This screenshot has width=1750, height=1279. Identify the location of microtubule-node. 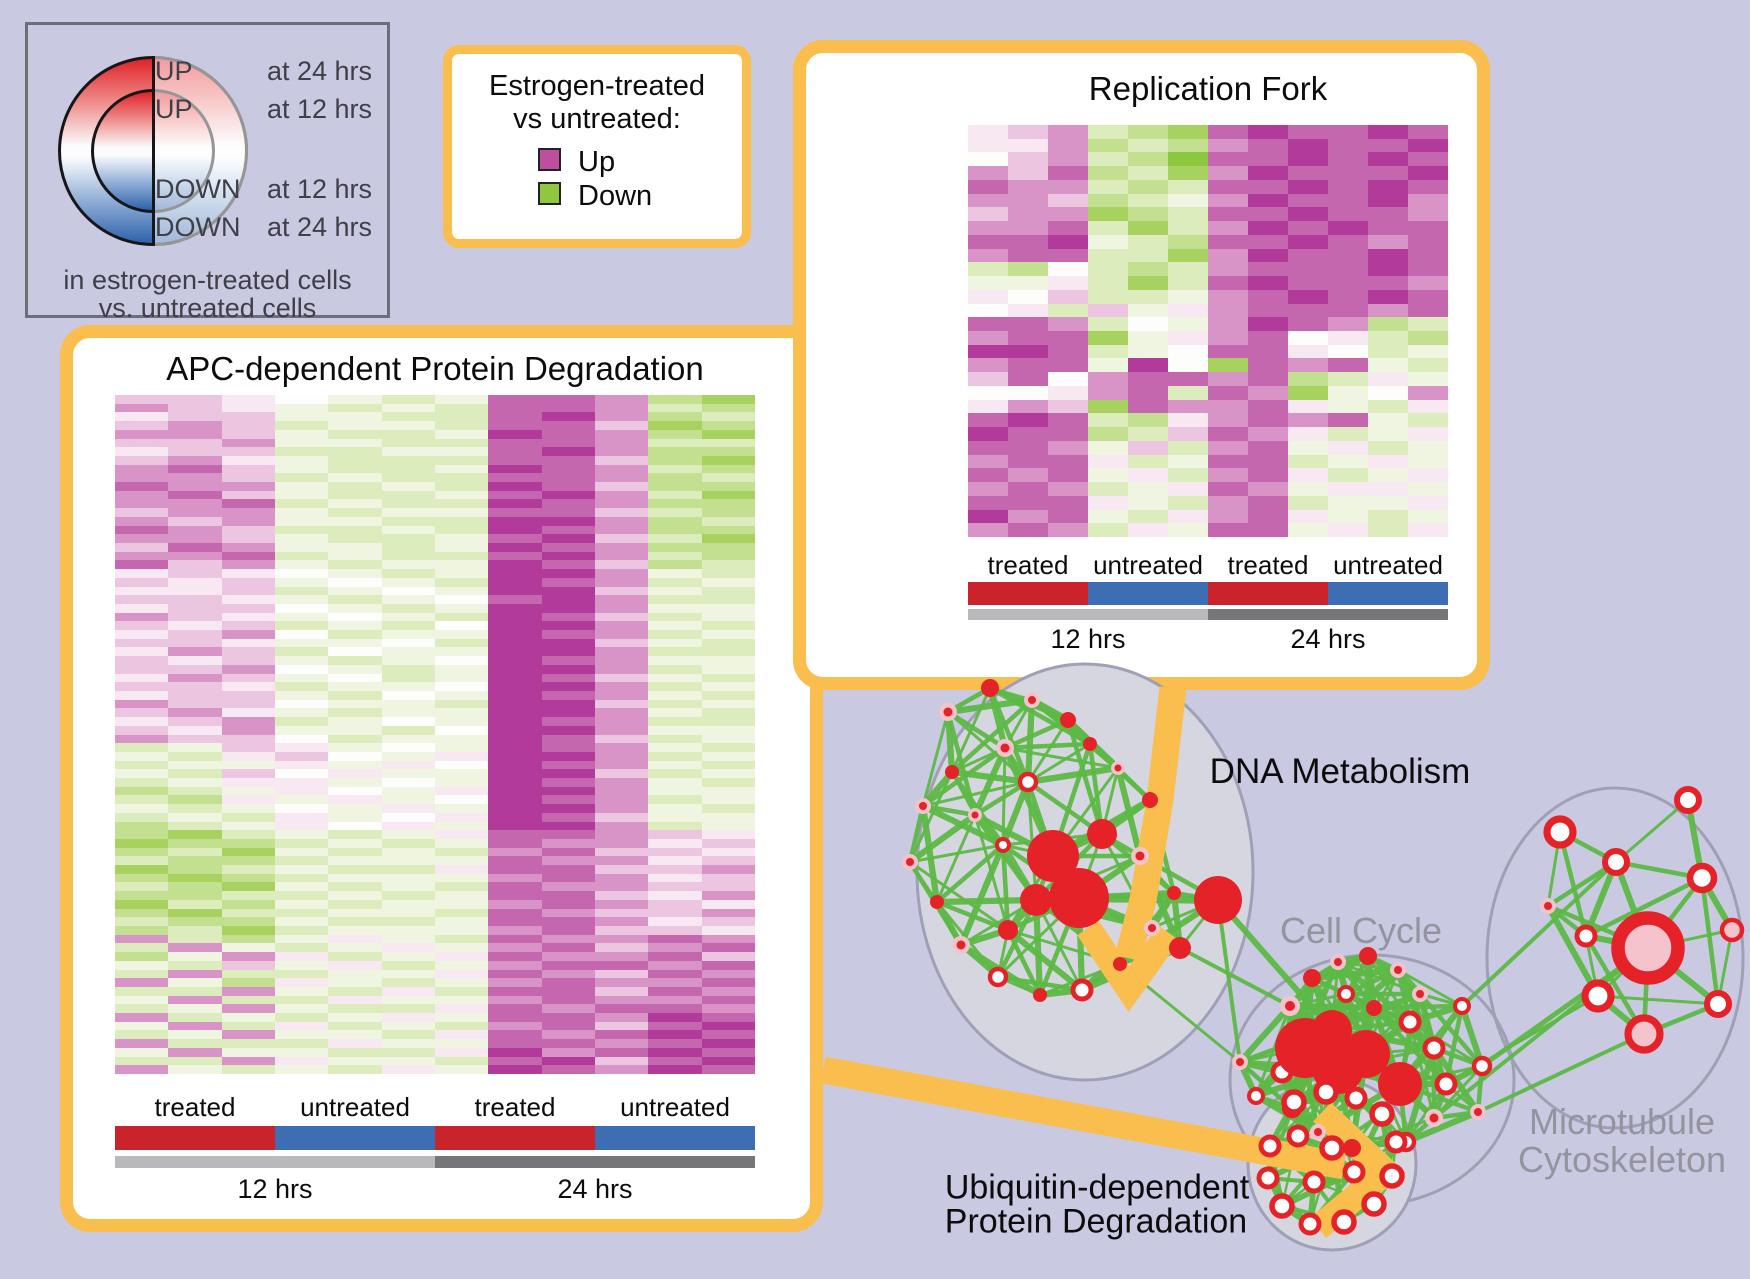
(1586, 936).